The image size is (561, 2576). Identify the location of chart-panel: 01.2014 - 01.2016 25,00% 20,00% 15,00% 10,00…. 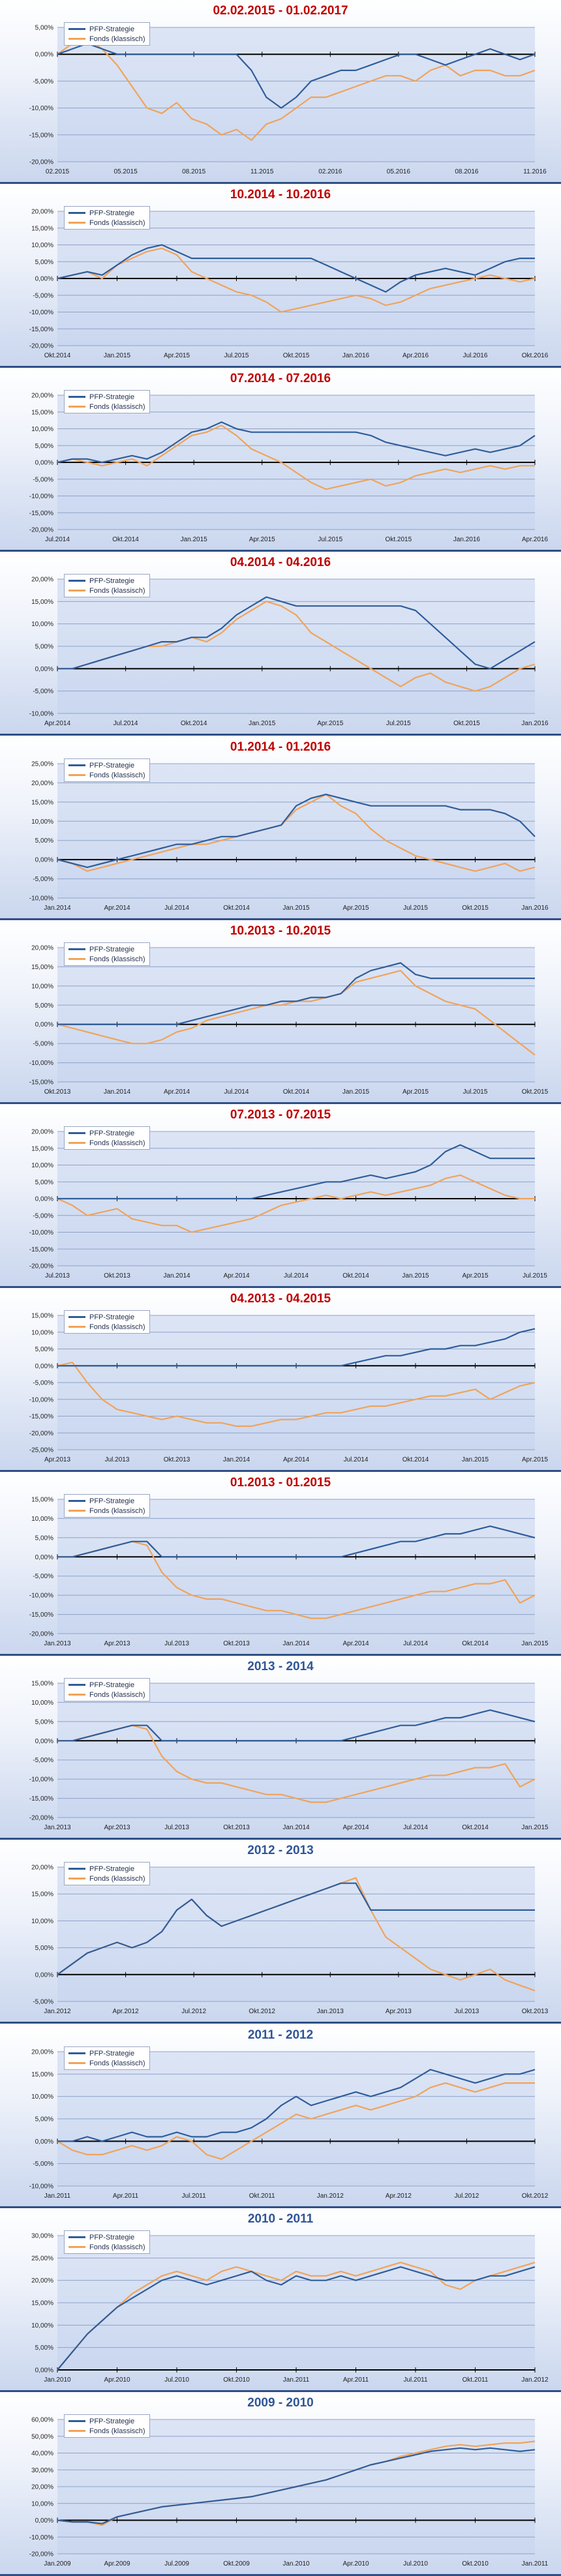
(280, 828).